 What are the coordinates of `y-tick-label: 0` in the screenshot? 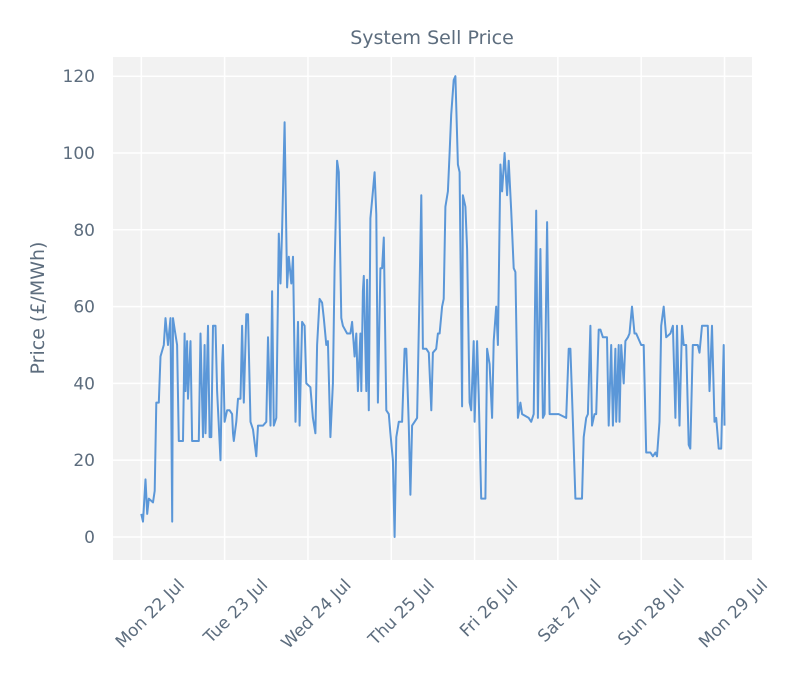 It's located at (89, 538).